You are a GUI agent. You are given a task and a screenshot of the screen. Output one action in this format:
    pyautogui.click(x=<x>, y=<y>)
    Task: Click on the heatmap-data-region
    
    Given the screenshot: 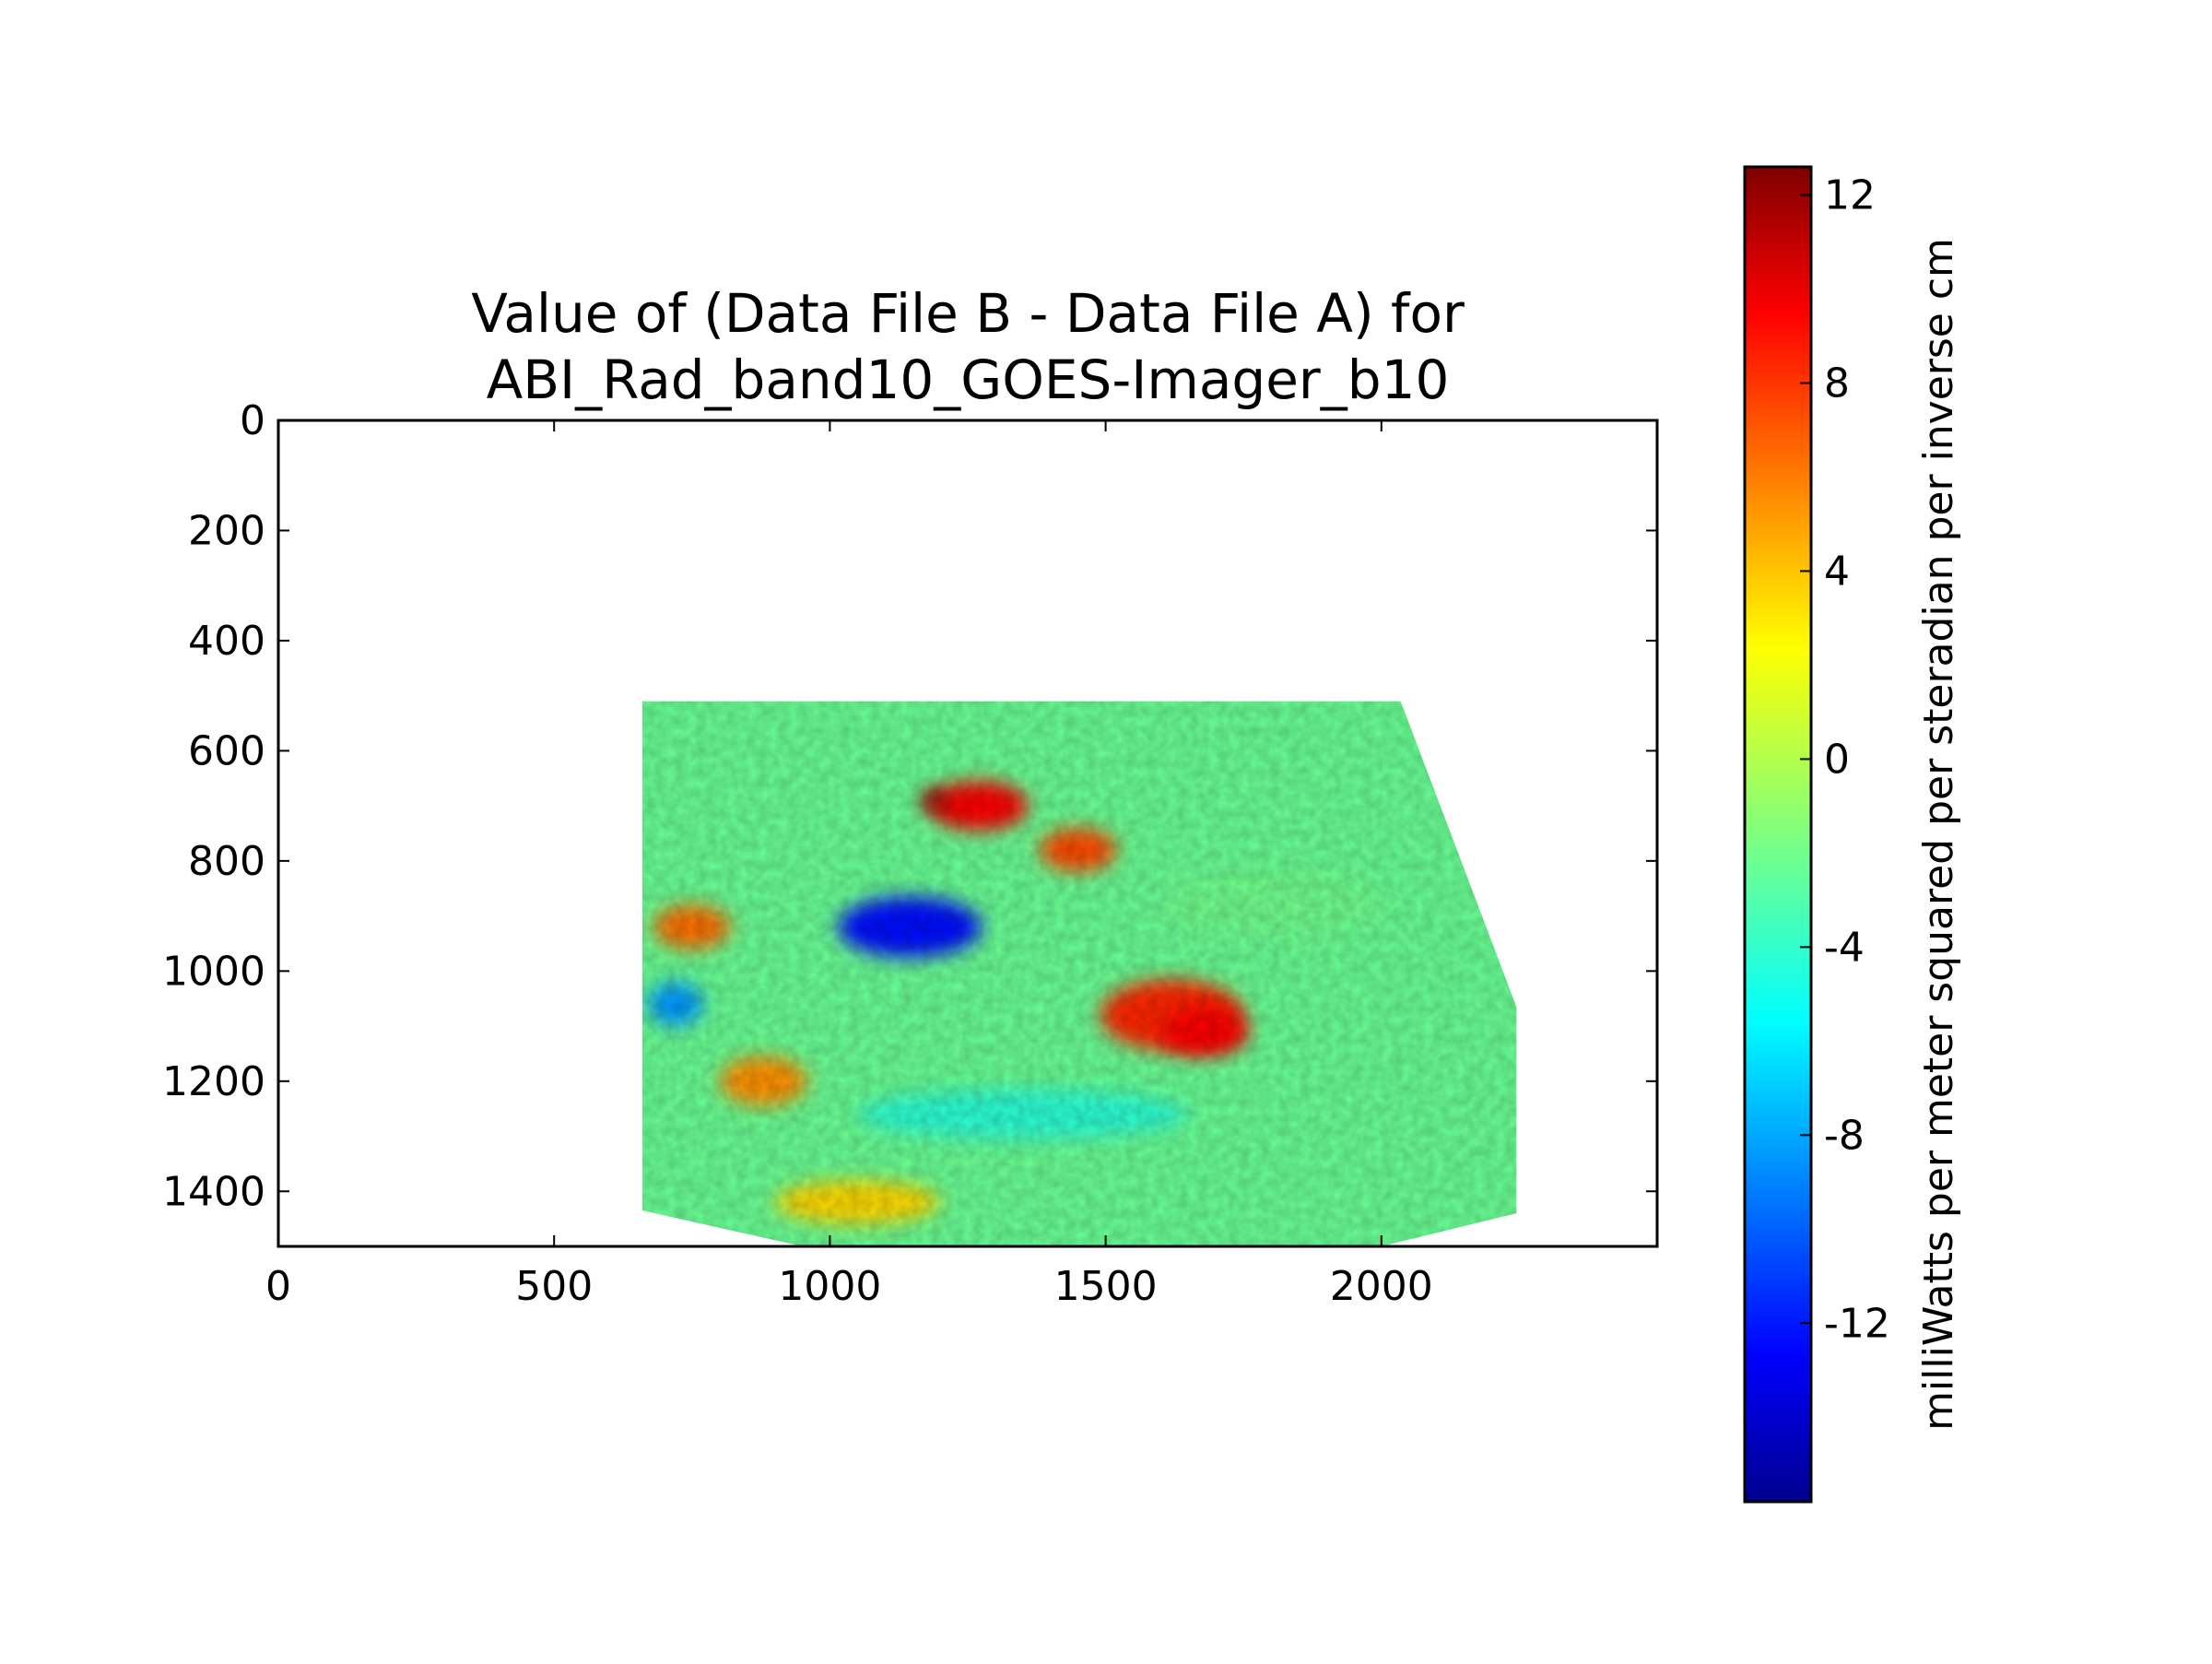 What is the action you would take?
    pyautogui.click(x=1079, y=973)
    